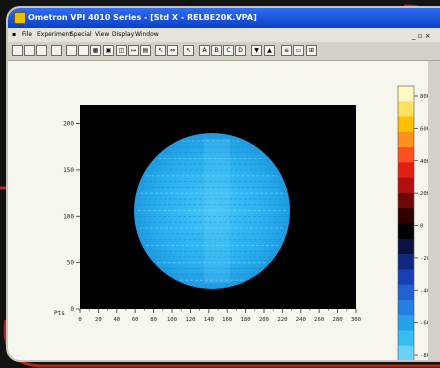 The image size is (440, 368). Describe the element at coordinates (20, 18) in the screenshot. I see `app-icon` at that location.